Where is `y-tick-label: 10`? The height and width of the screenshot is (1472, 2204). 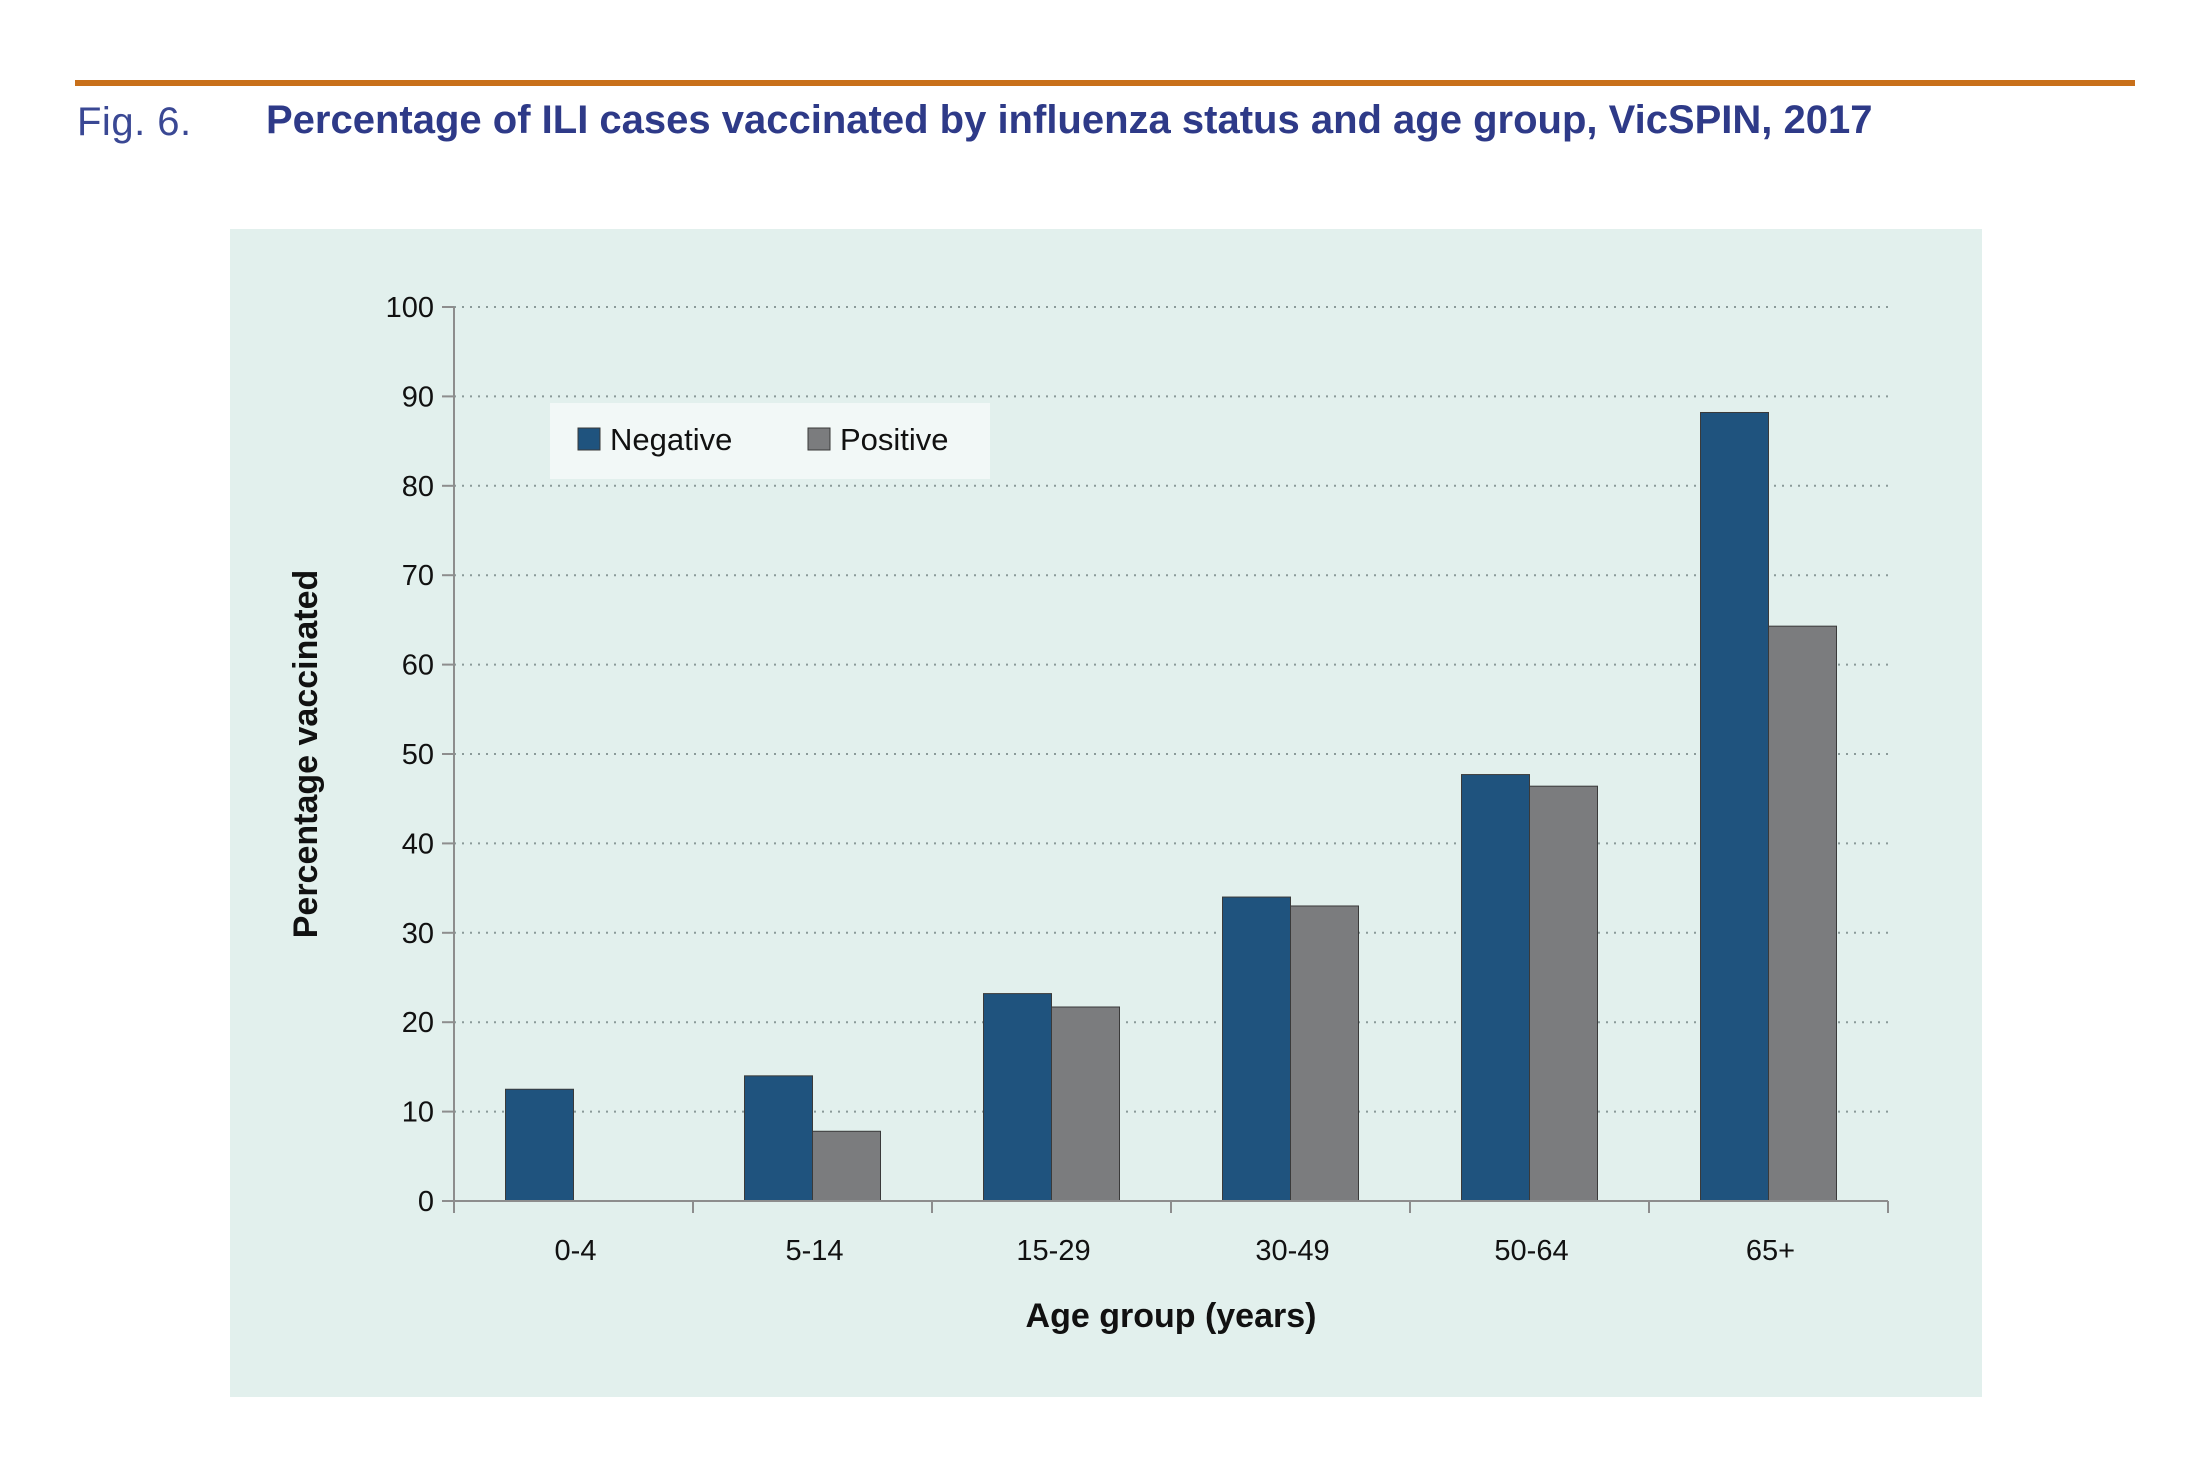 y-tick-label: 10 is located at coordinates (418, 1113).